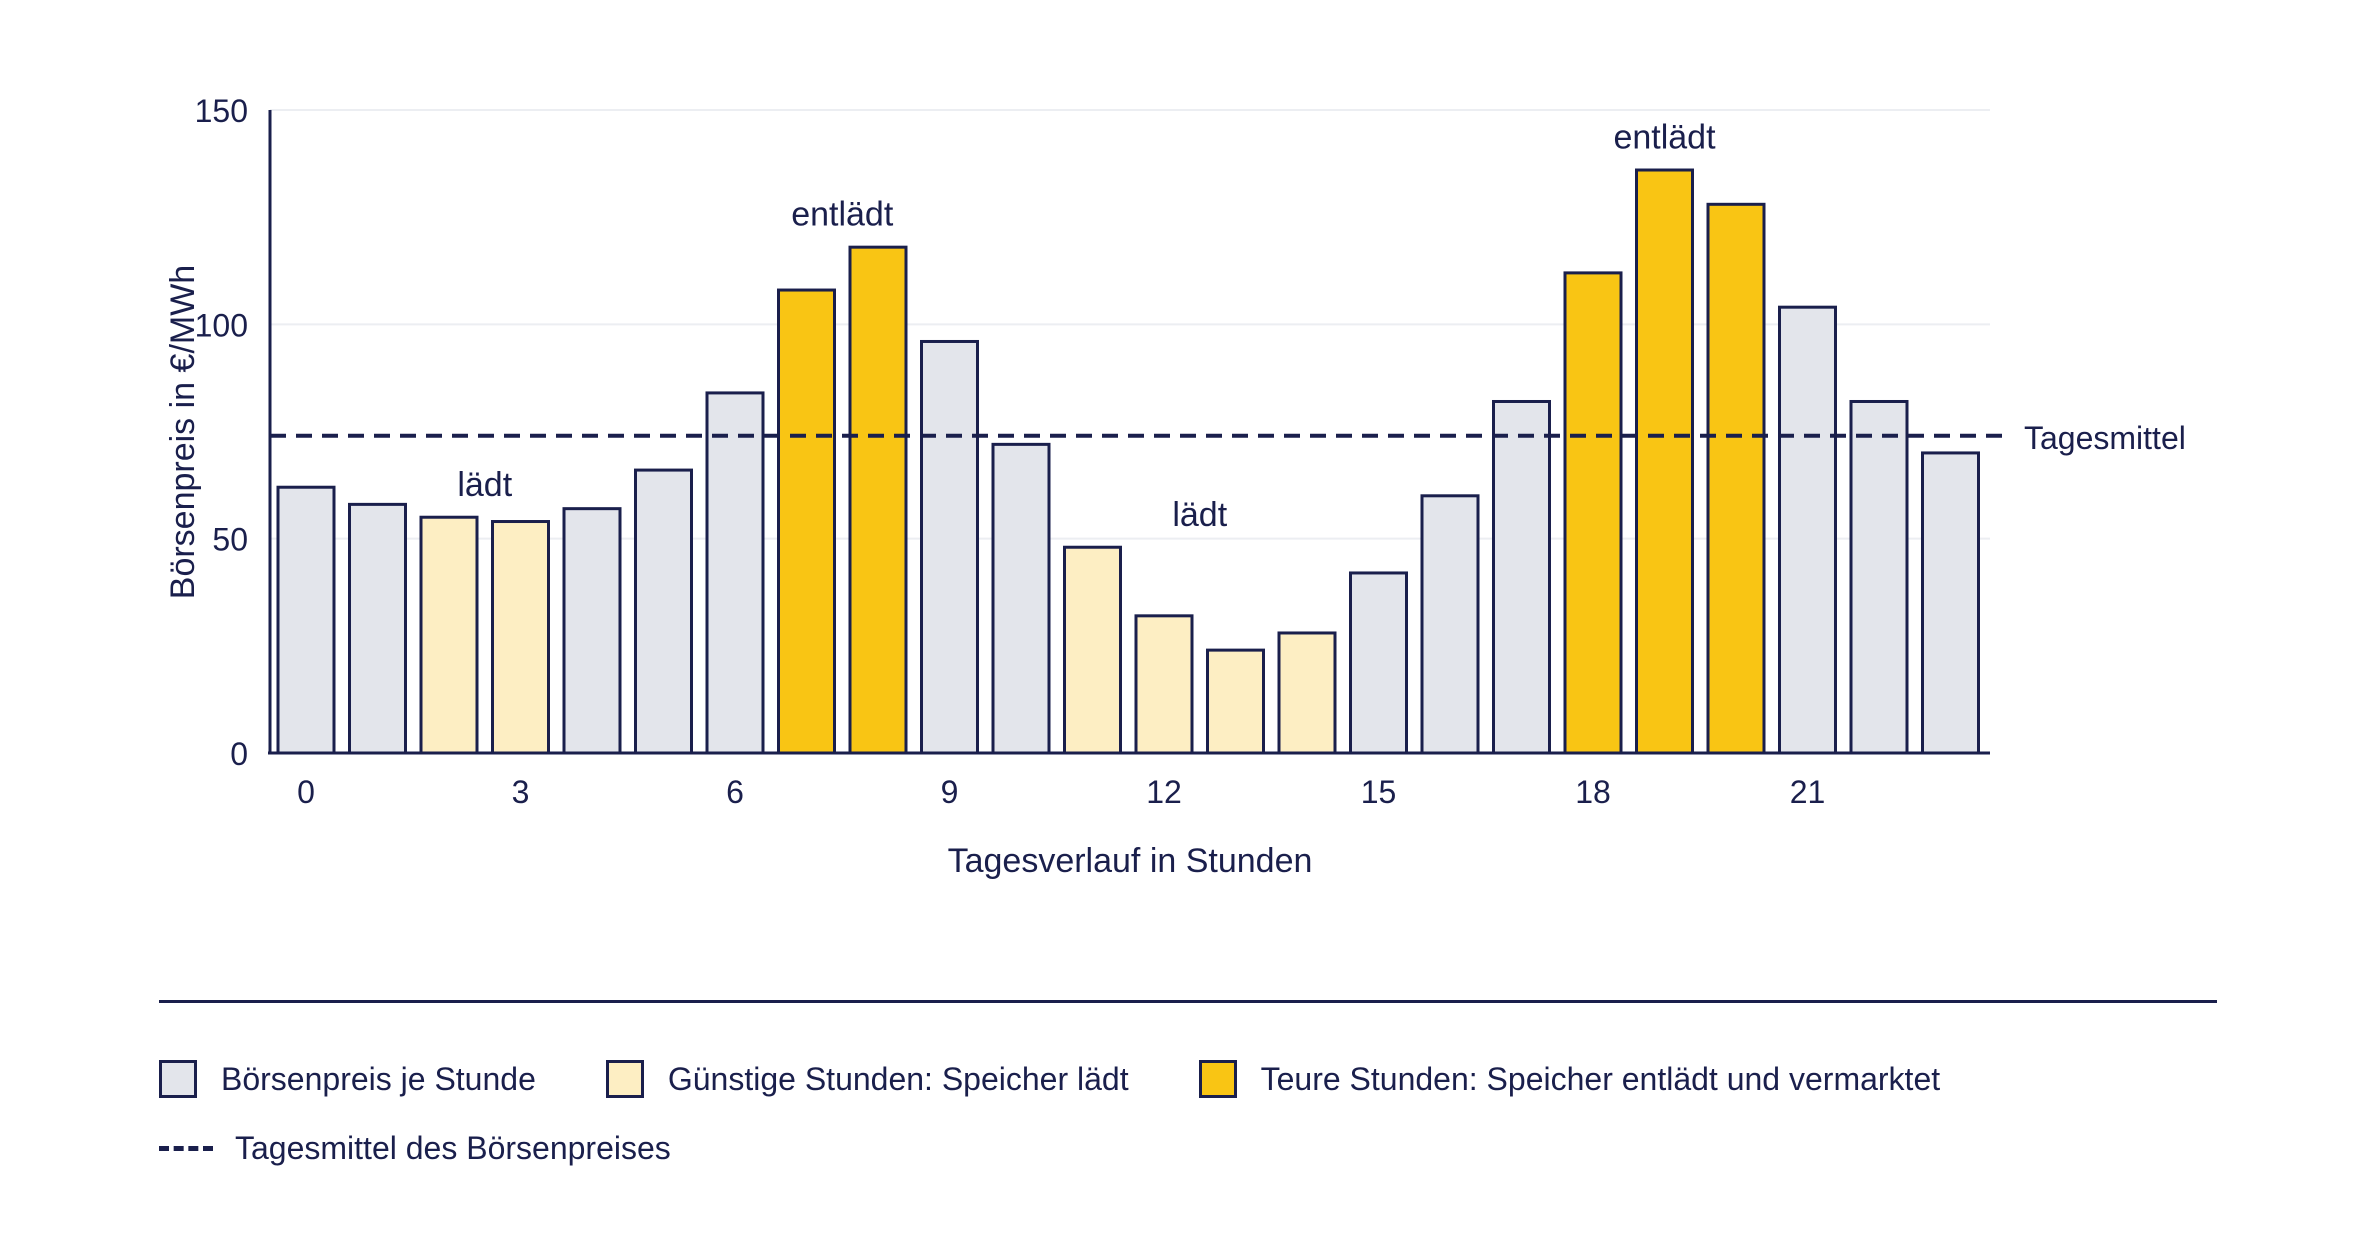  Describe the element at coordinates (950, 792) in the screenshot. I see `x-tick-label-9: 9` at that location.